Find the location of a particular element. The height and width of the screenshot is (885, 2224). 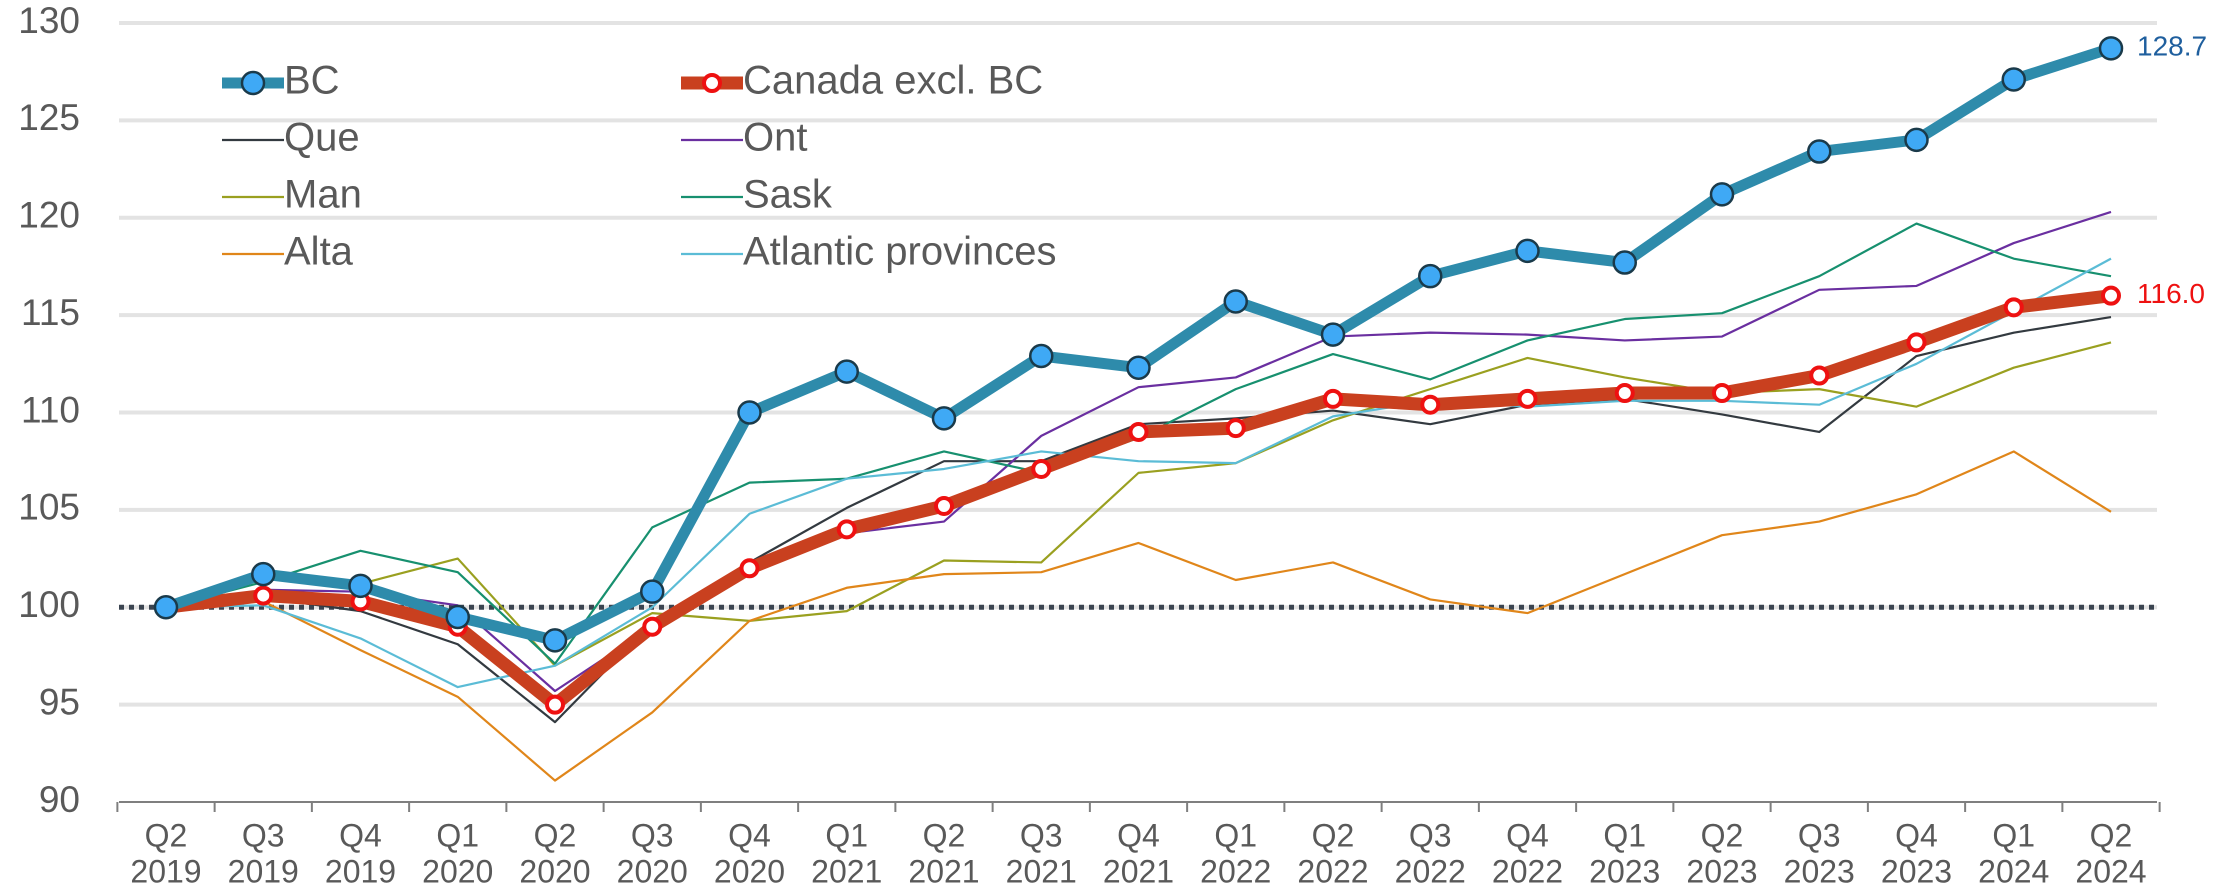

legend-label: Man is located at coordinates (323, 195).